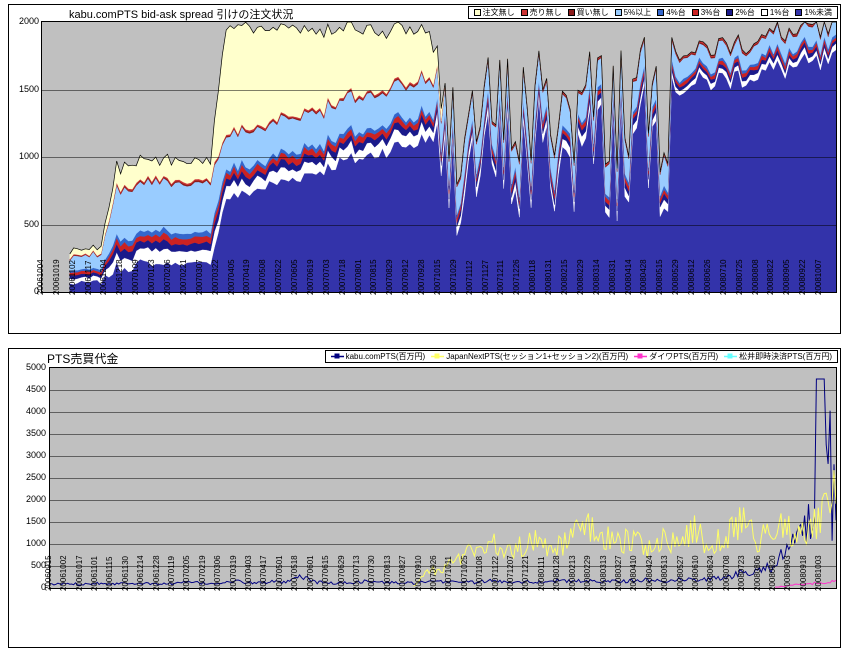  What do you see at coordinates (537, 356) in the screenshot?
I see `legend-label: JapanNextPTS(セッション1+セッション2)(百万円)` at bounding box center [537, 356].